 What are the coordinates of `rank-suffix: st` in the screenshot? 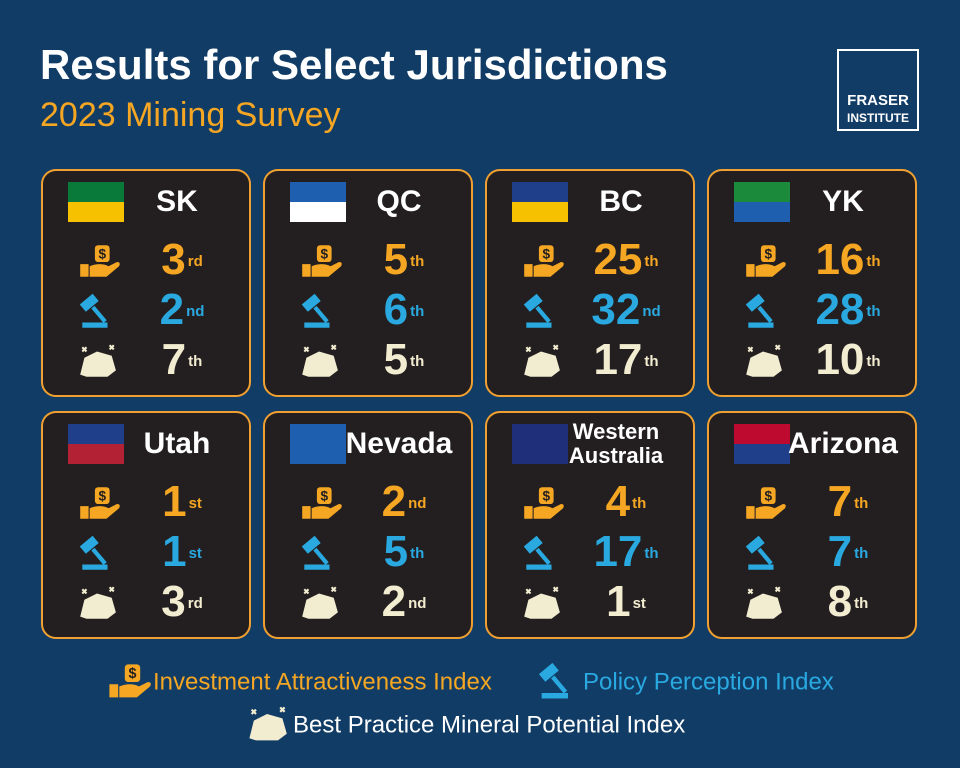 It's located at (195, 503).